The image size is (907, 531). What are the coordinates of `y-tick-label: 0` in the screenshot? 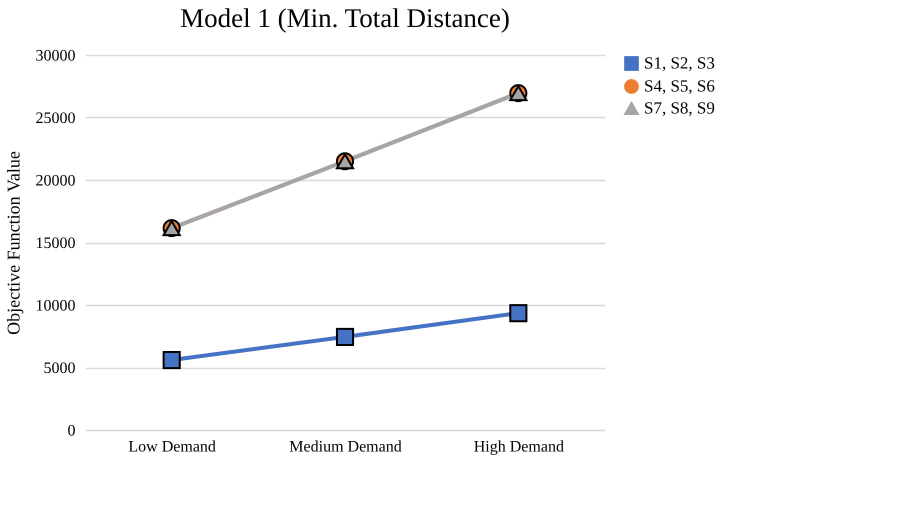 It's located at (72, 431).